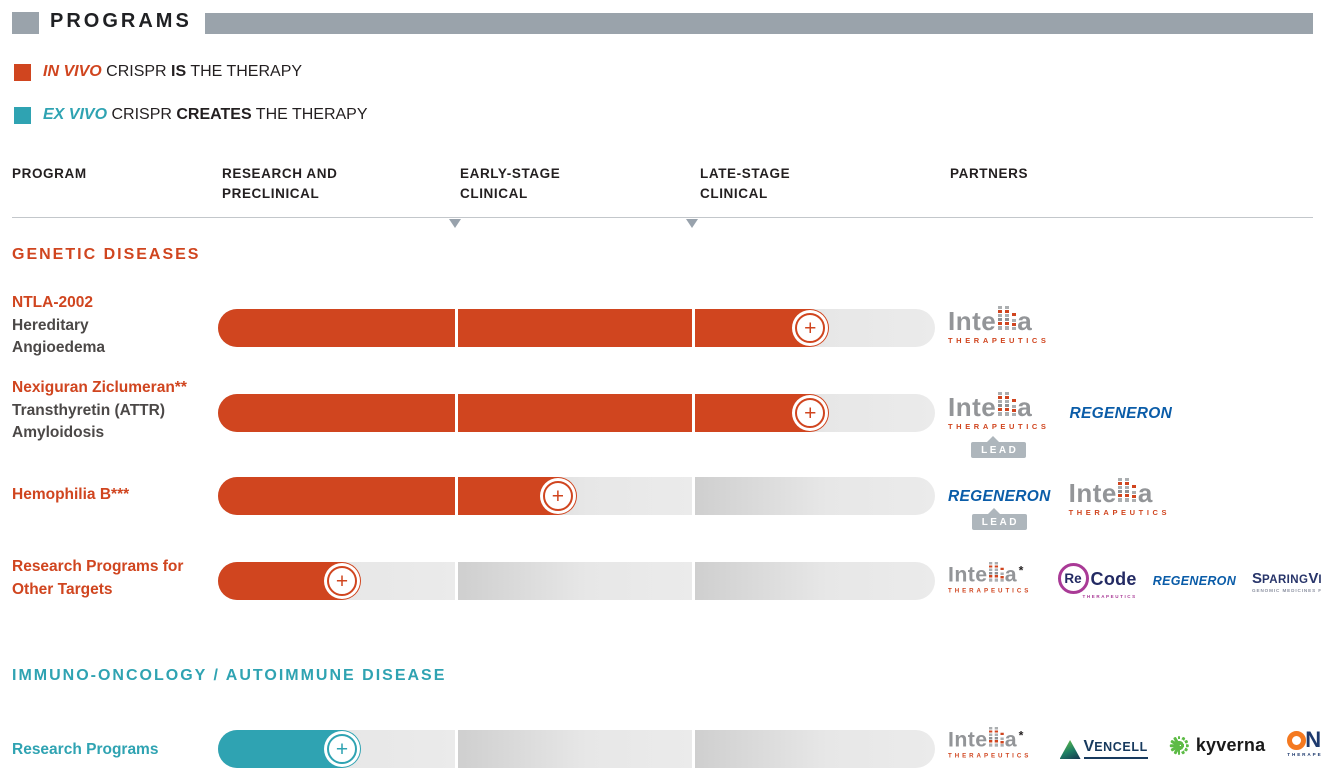 This screenshot has width=1321, height=780. What do you see at coordinates (662, 217) in the screenshot?
I see `header-divider` at bounding box center [662, 217].